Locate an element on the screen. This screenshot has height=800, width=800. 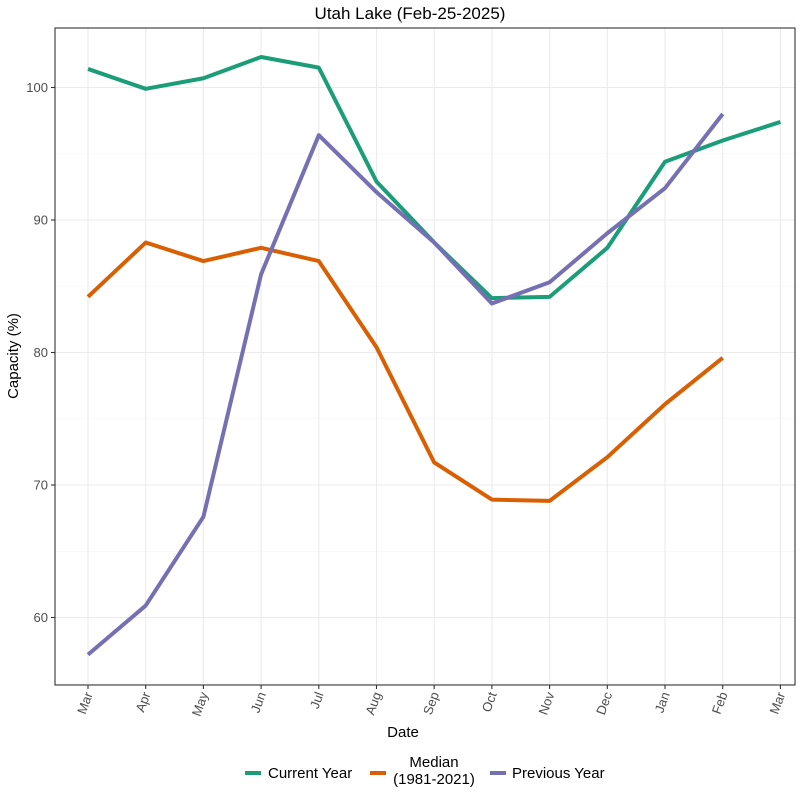
x-tick-label: Sep is located at coordinates (431, 703).